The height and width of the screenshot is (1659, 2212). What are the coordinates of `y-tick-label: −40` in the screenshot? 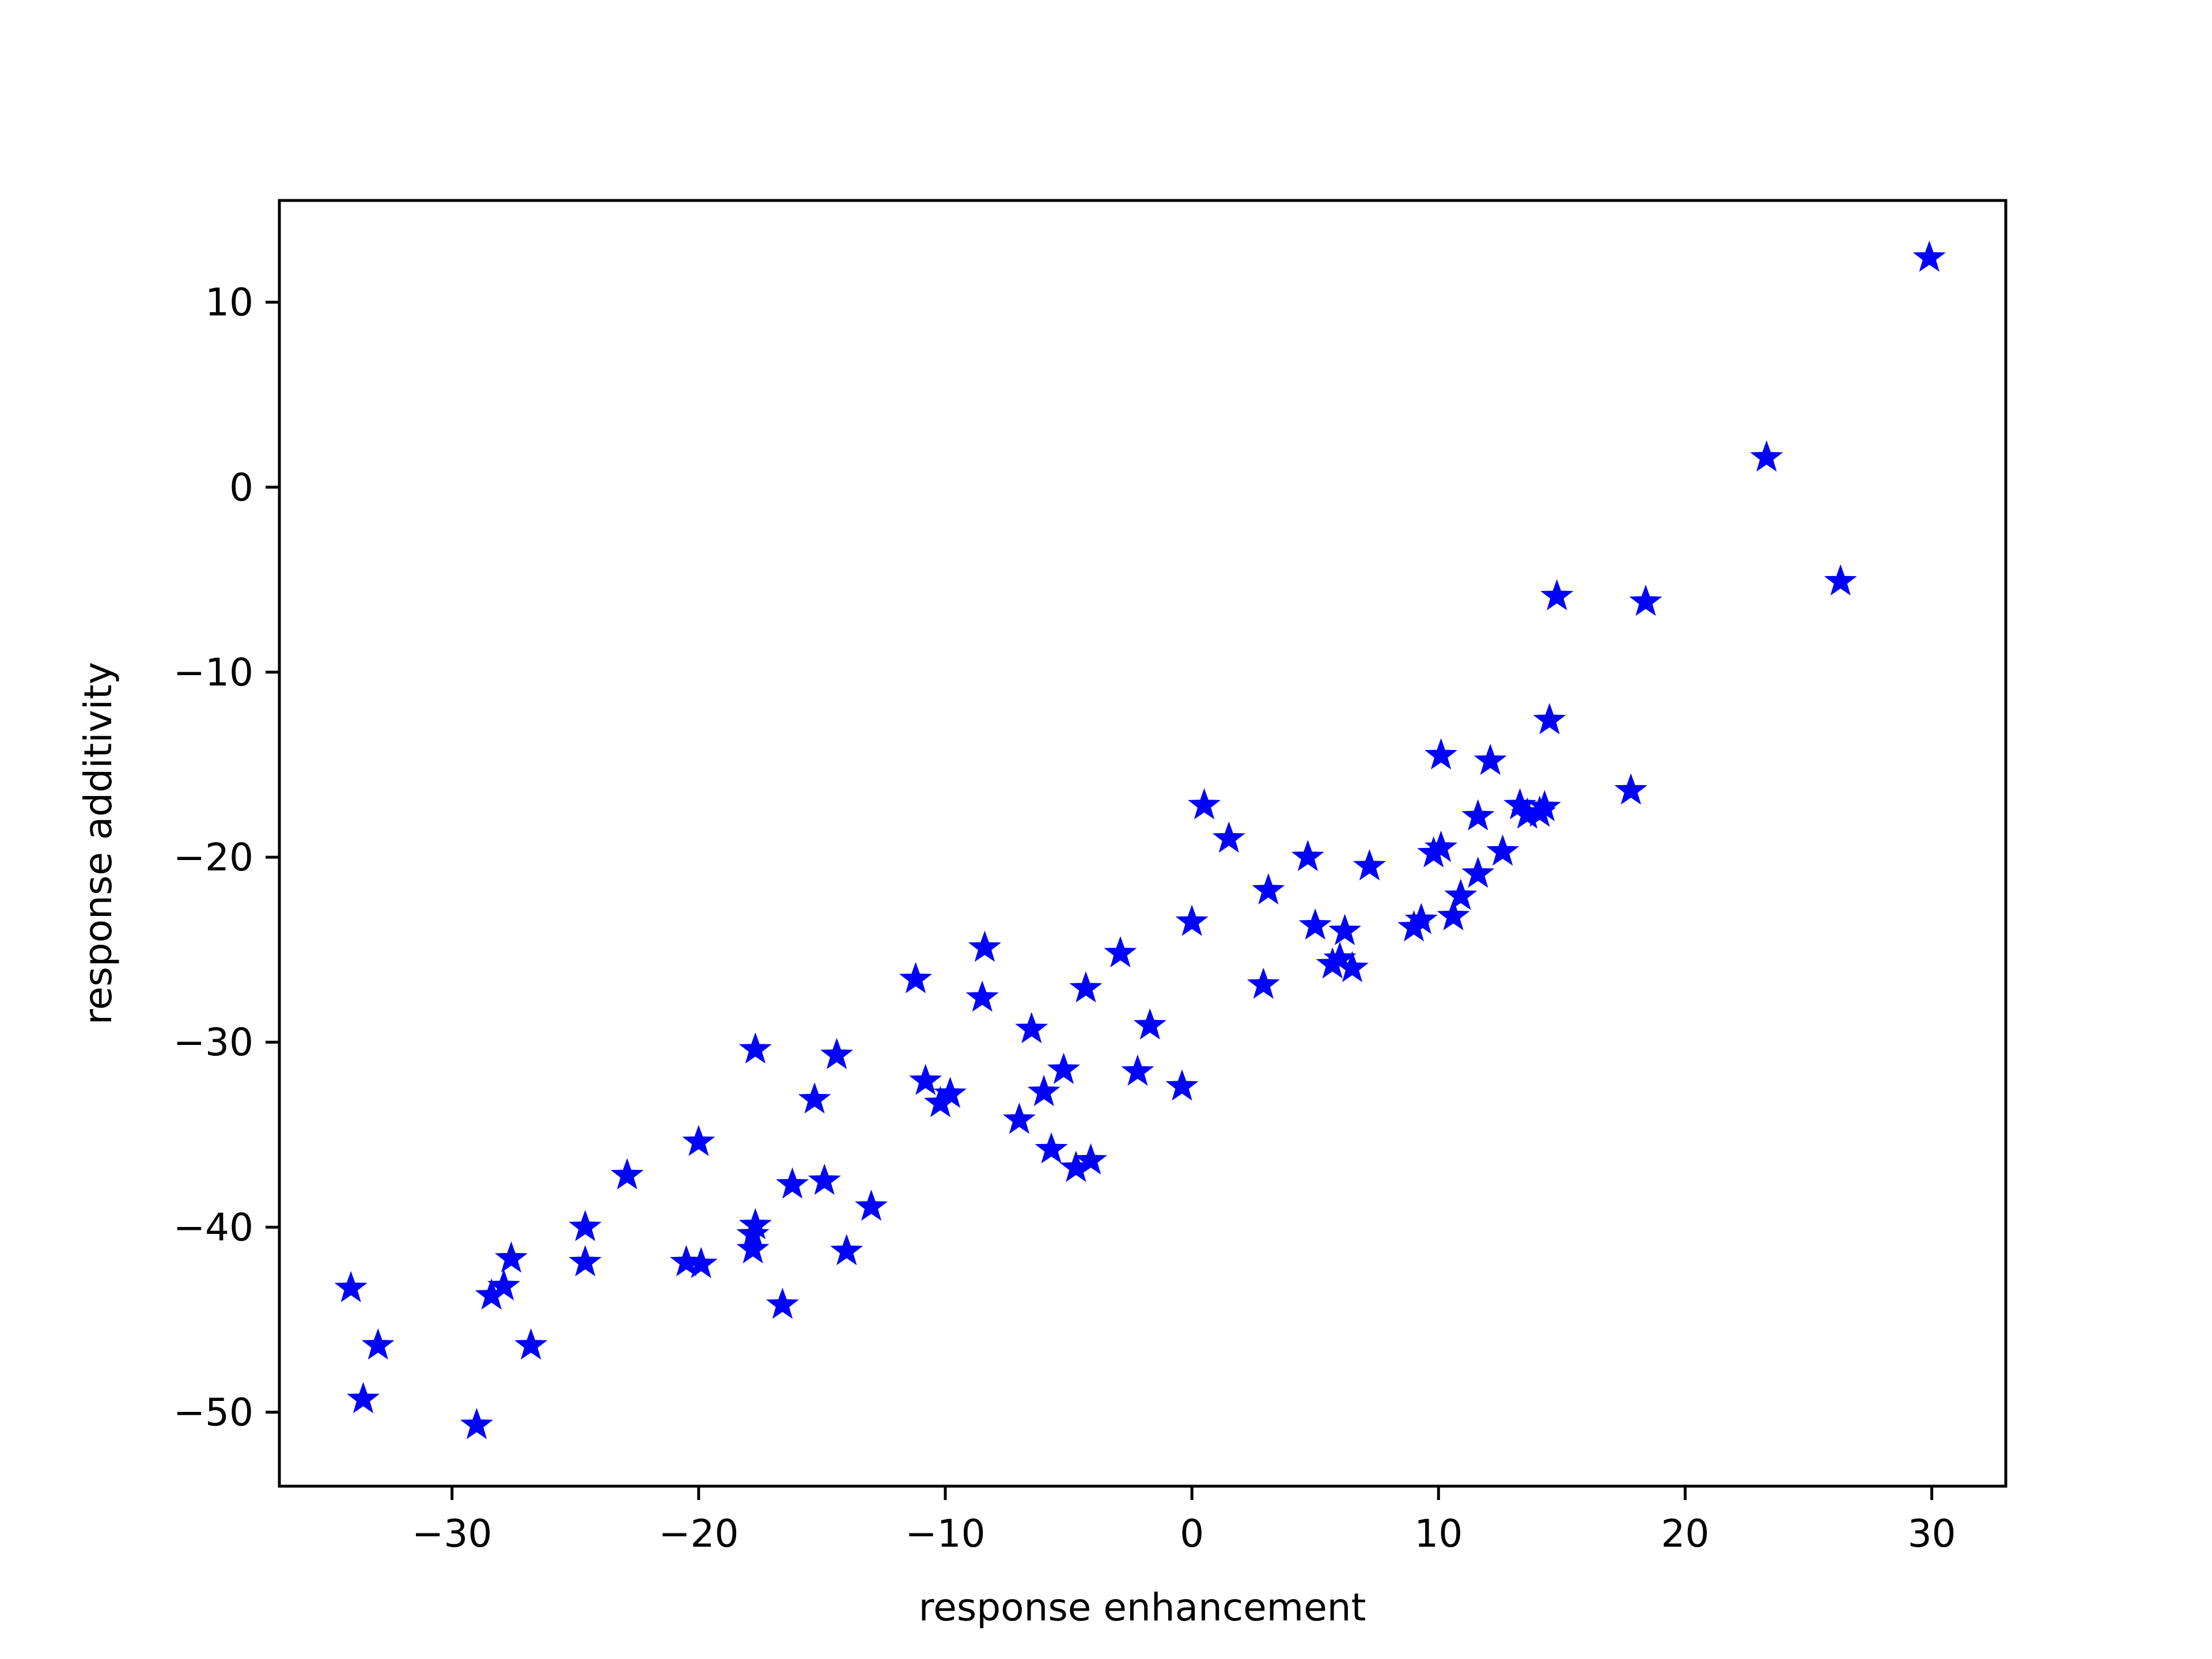 It's located at (213, 1227).